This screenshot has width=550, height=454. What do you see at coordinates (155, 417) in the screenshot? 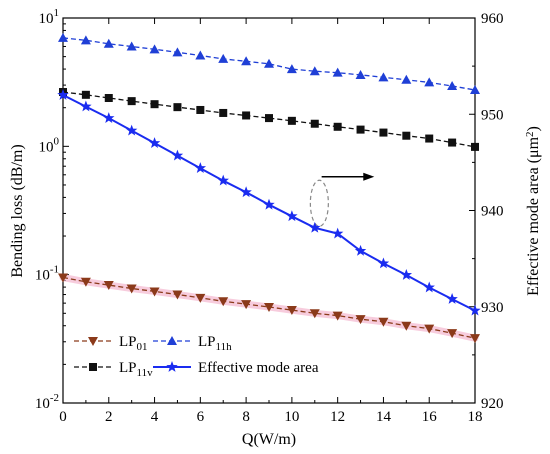
I see `x-tick-label: 4` at bounding box center [155, 417].